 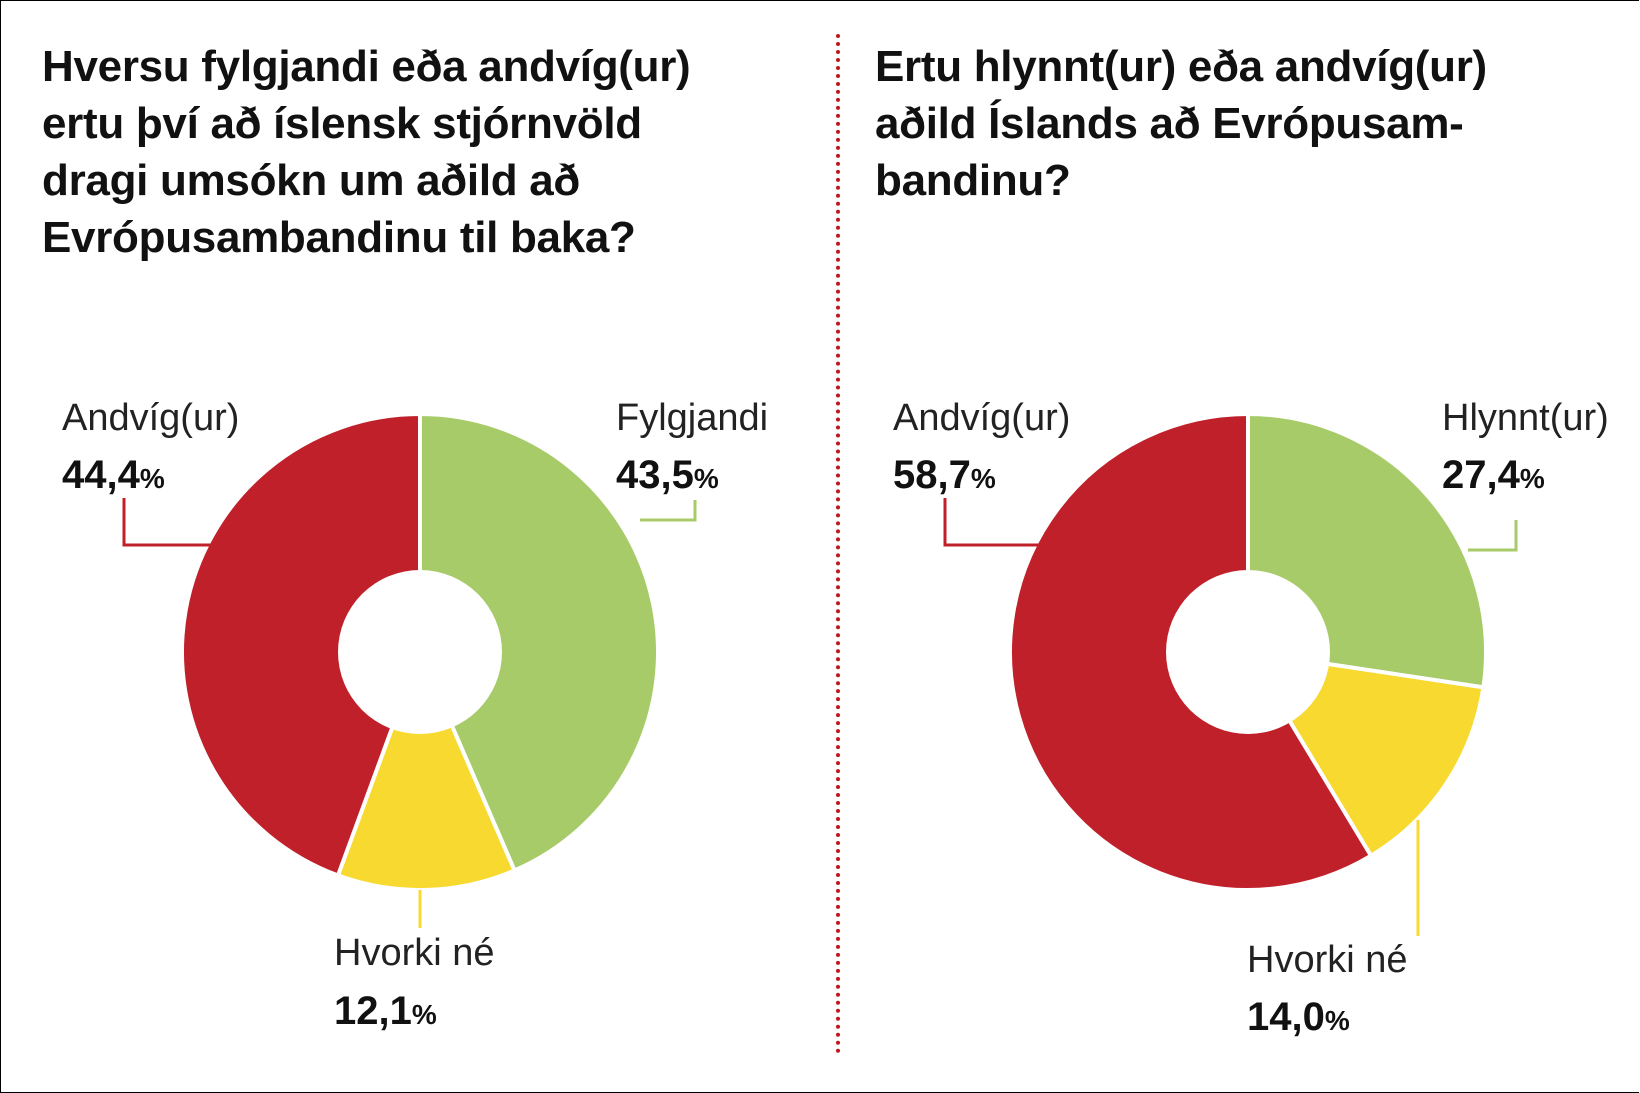 What do you see at coordinates (113, 475) in the screenshot?
I see `slice-value-andvig-ur: 44,4%` at bounding box center [113, 475].